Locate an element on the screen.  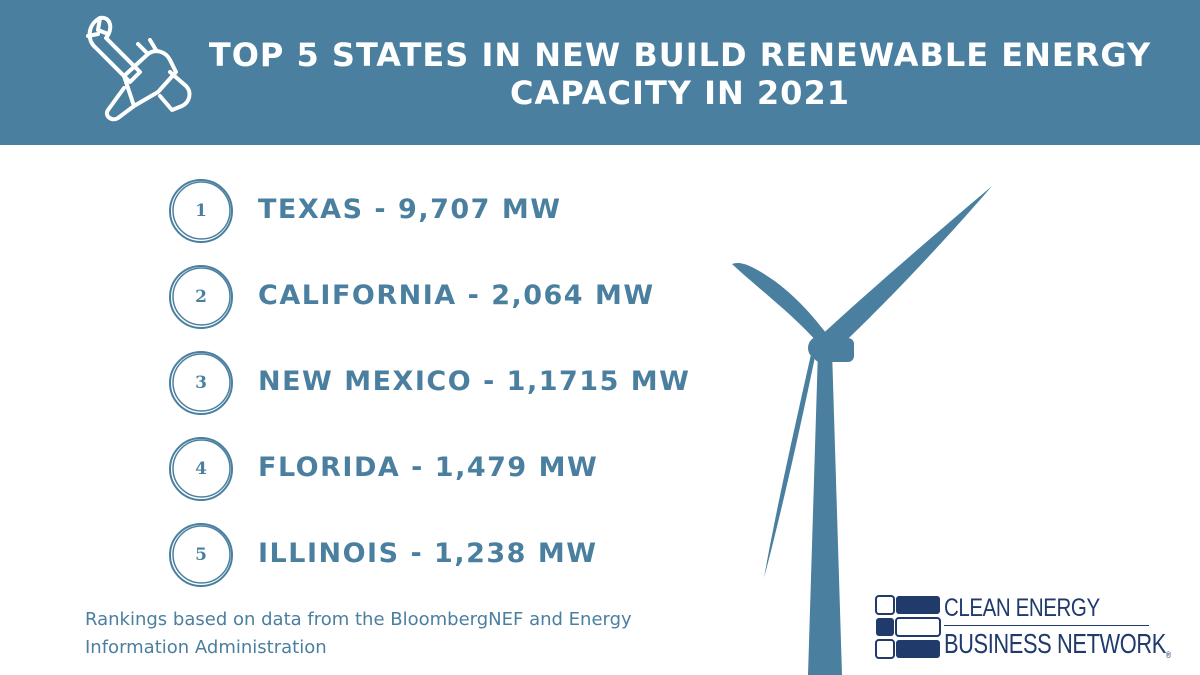
logo-text-line-2: BUSINESS NETWORK® is located at coordinates (1057, 644).